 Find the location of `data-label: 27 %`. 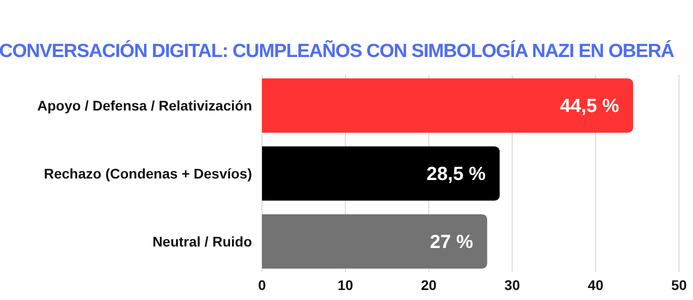

data-label: 27 % is located at coordinates (452, 243).